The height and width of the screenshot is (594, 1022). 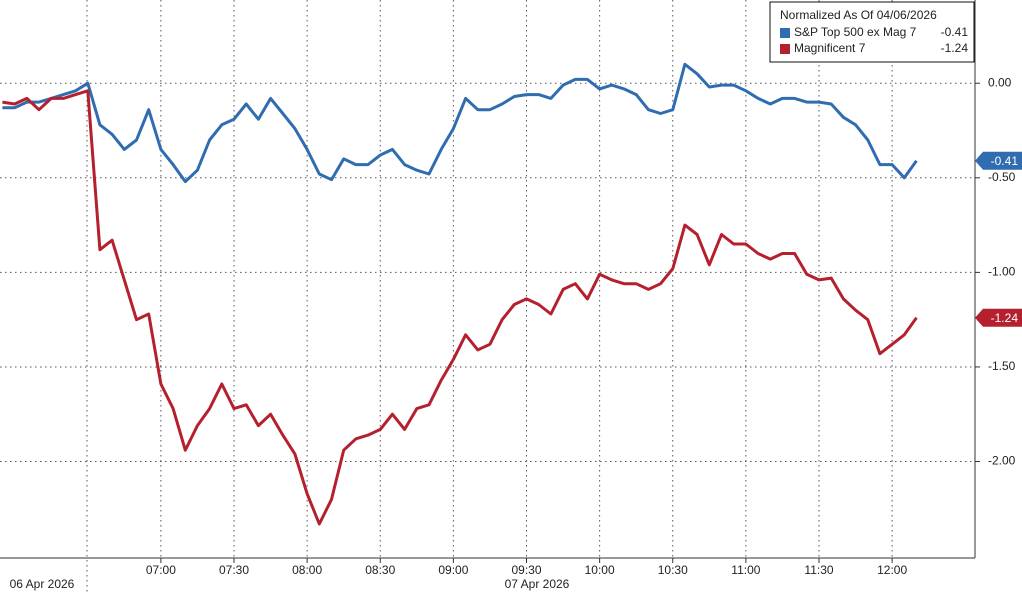 What do you see at coordinates (453, 570) in the screenshot?
I see `x-tick-label: 09:00` at bounding box center [453, 570].